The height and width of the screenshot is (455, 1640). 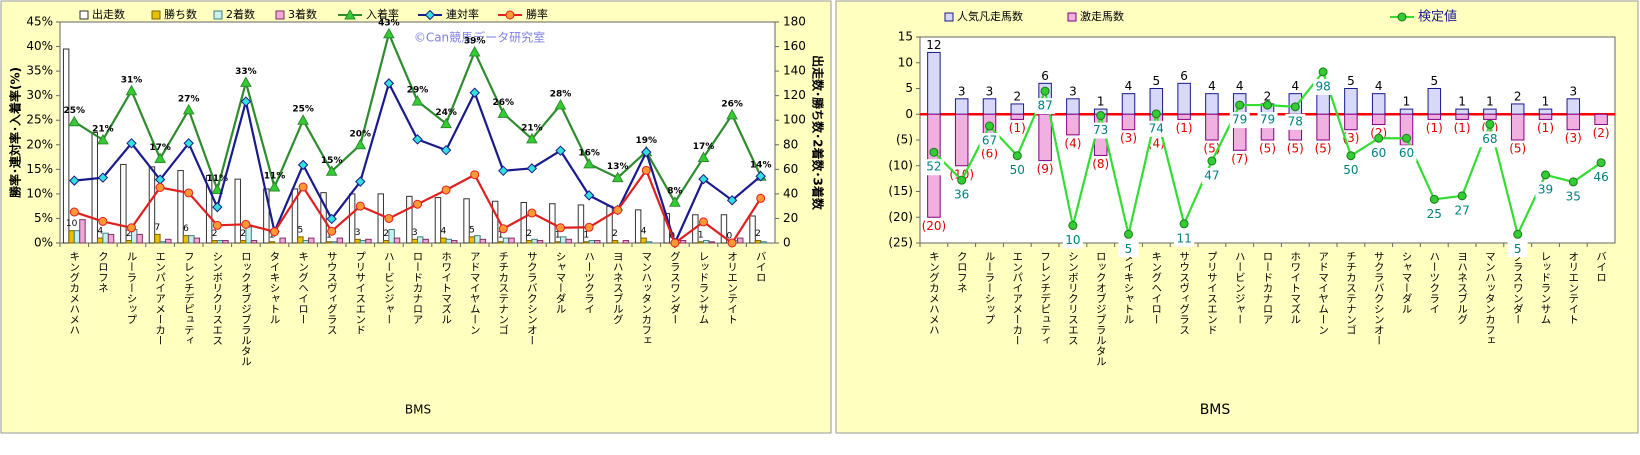 I want to click on data-label: (5), so click(x=1517, y=149).